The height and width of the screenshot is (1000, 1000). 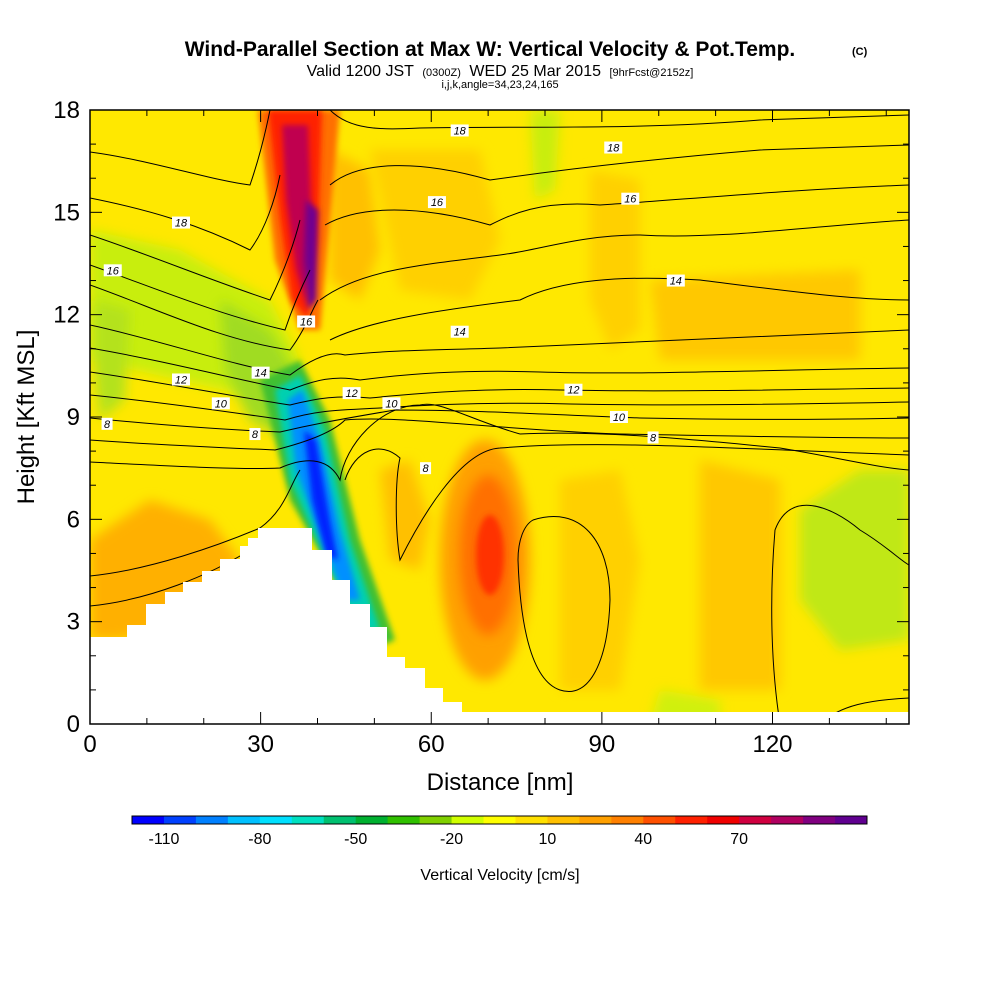 What do you see at coordinates (73, 724) in the screenshot?
I see `y-tick-label: 0` at bounding box center [73, 724].